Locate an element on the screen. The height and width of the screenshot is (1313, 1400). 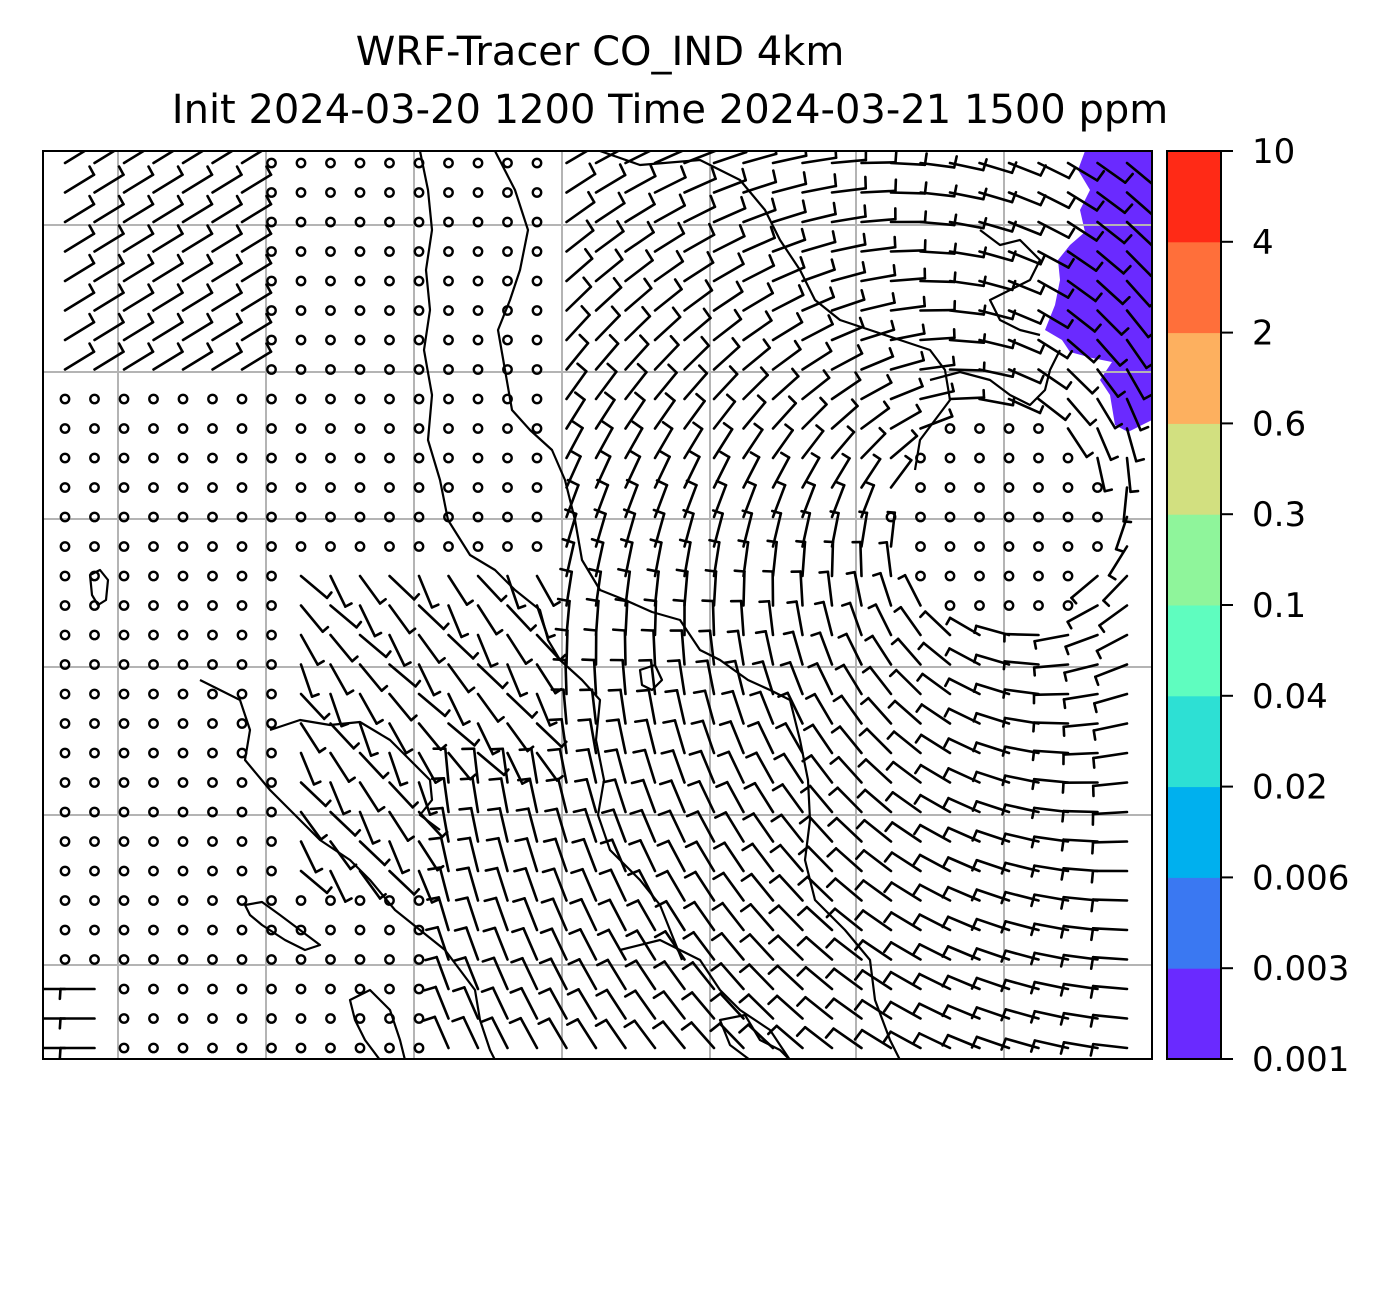
colorbar-tick-label: 0.006 is located at coordinates (1300, 878).